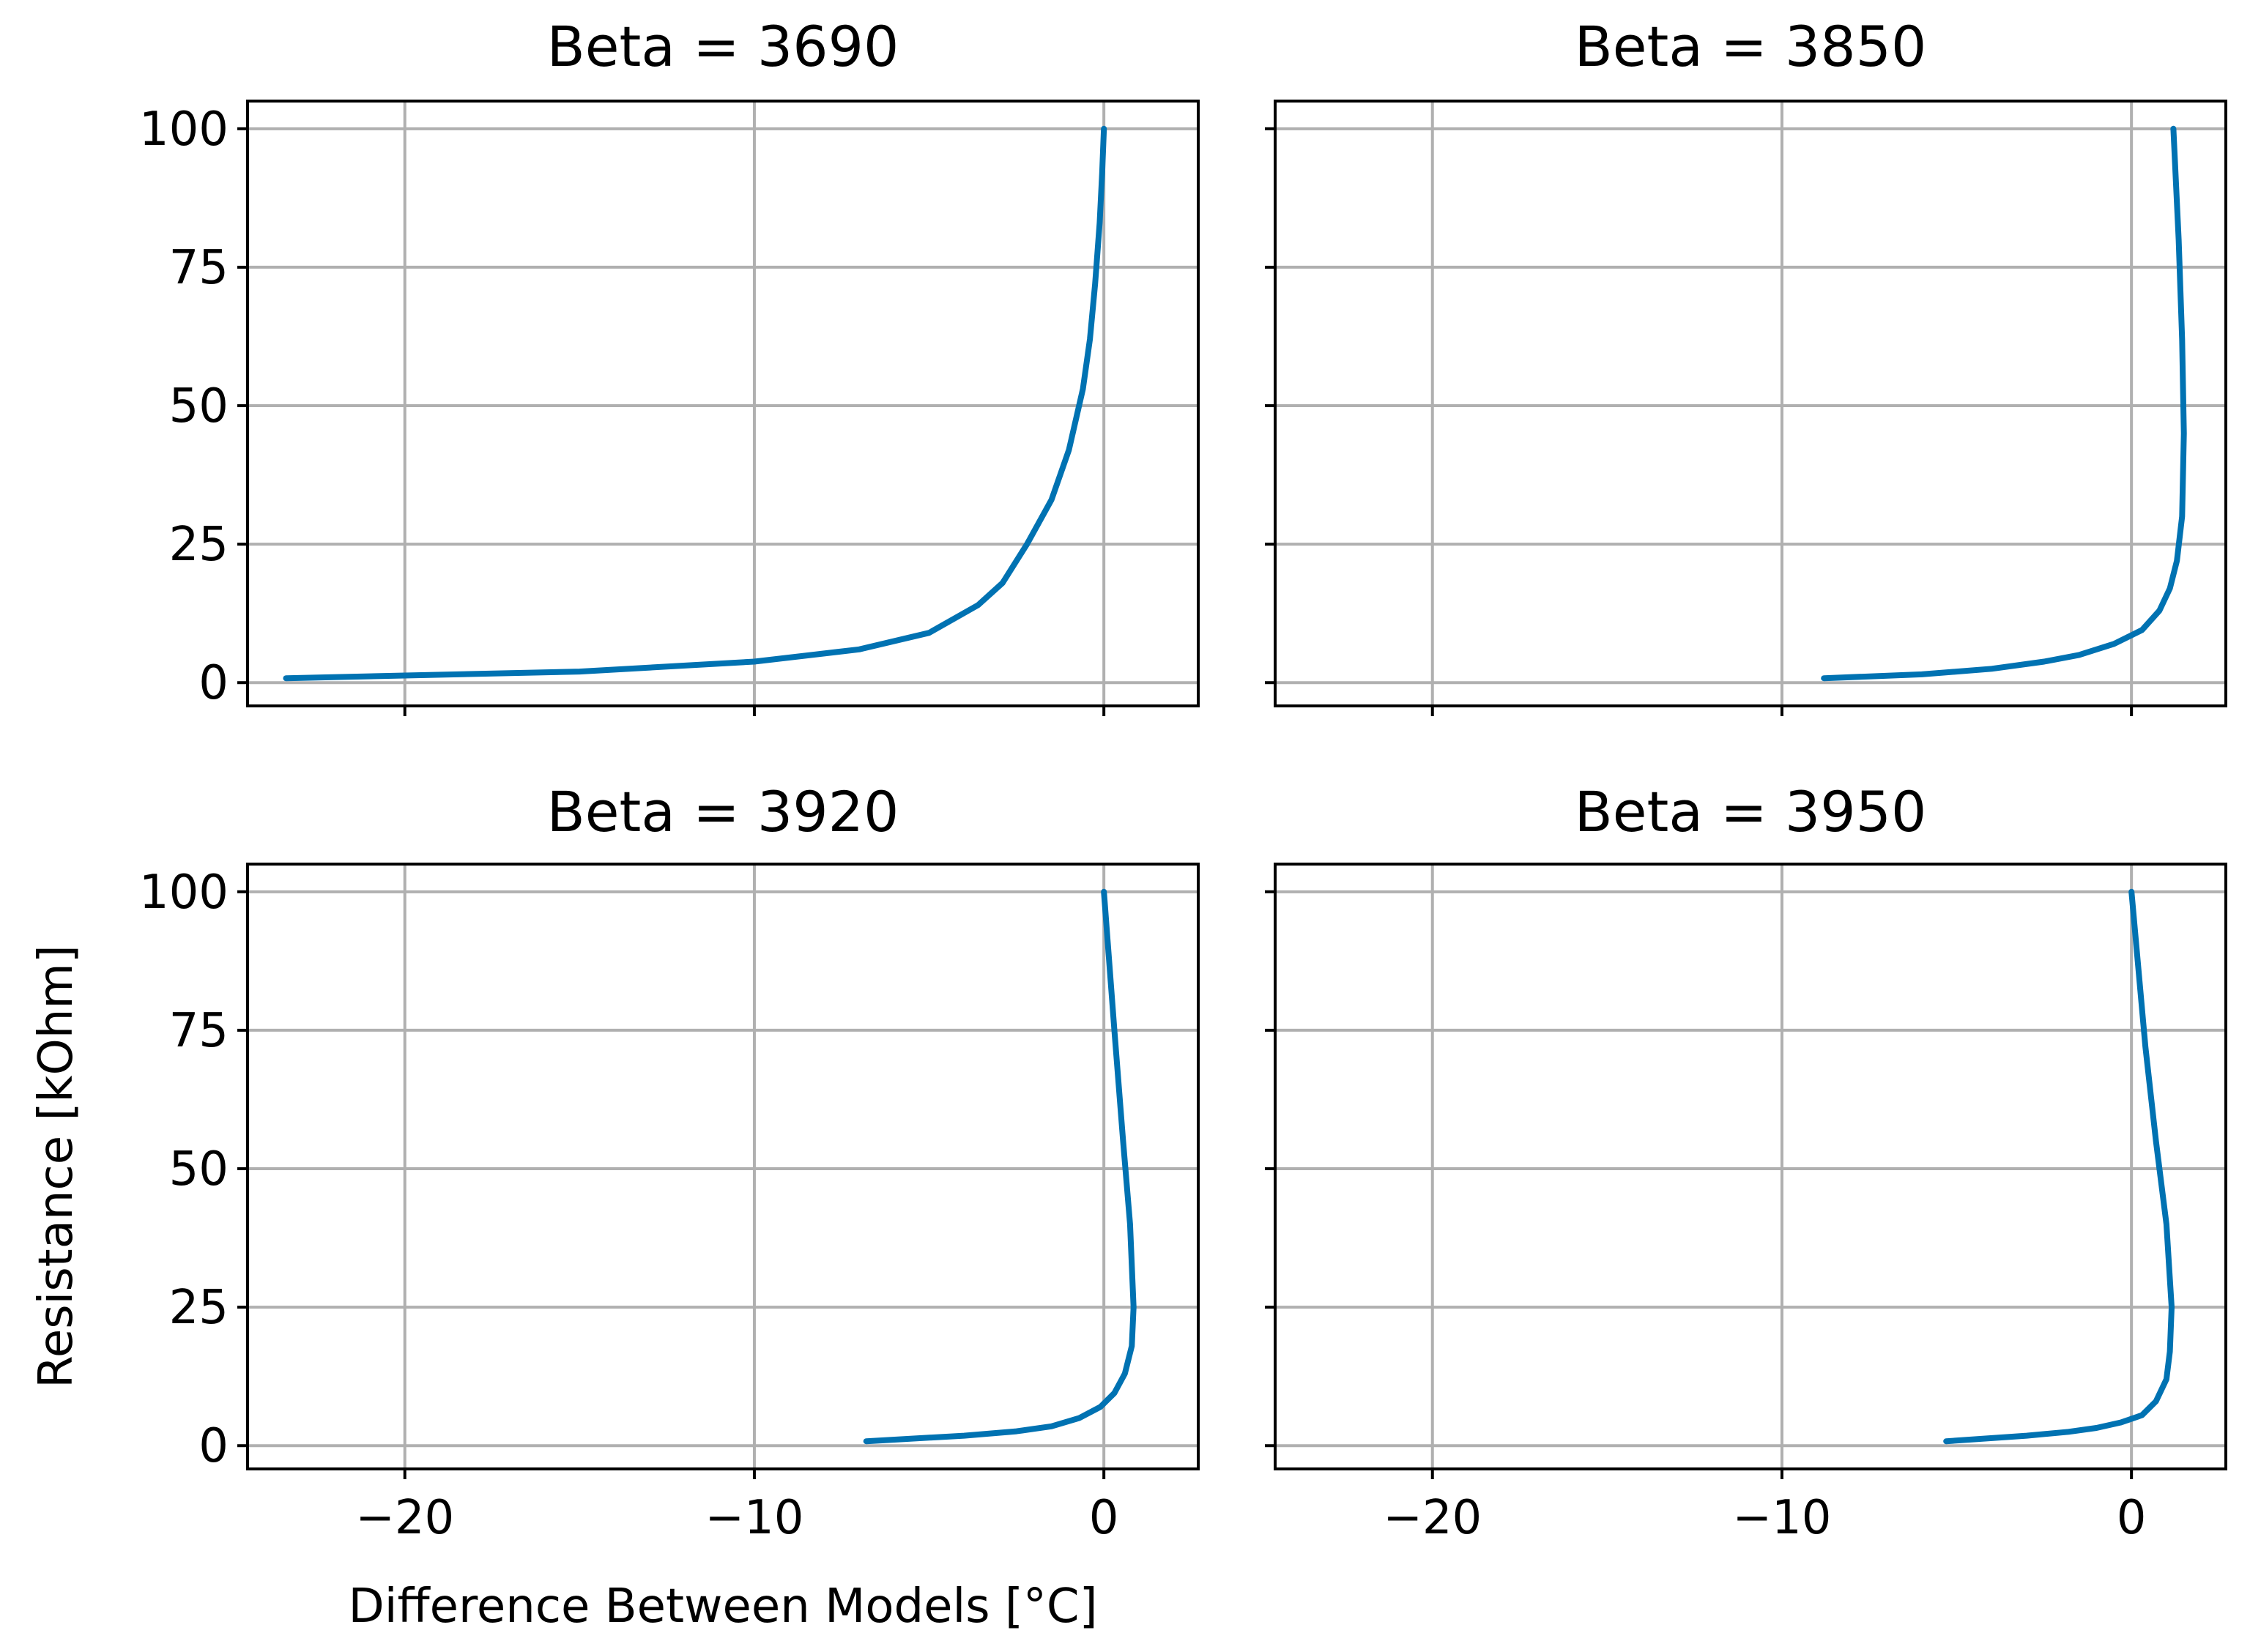 This screenshot has width=2250, height=1652. What do you see at coordinates (723, 46) in the screenshot?
I see `panel-title: Beta = 3690` at bounding box center [723, 46].